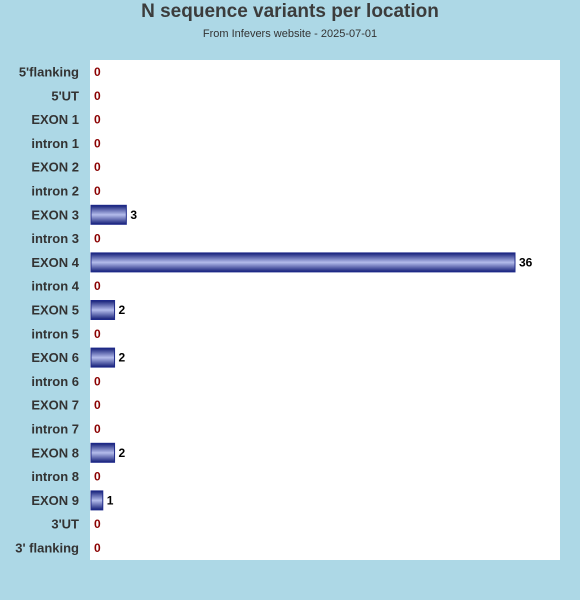 Image resolution: width=580 pixels, height=600 pixels. Describe the element at coordinates (55, 381) in the screenshot. I see `category-label: intron 6` at that location.